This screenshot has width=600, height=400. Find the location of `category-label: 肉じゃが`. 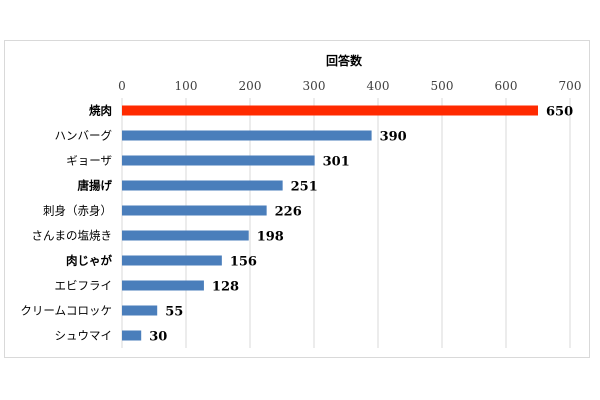

category-label: 肉じゃが is located at coordinates (89, 261).